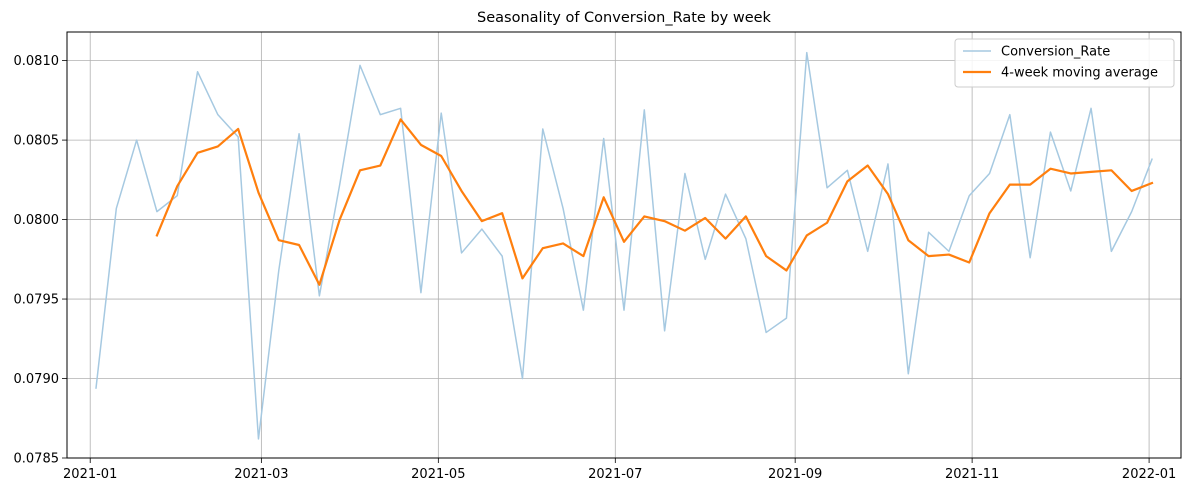 This screenshot has width=1189, height=490. What do you see at coordinates (37, 141) in the screenshot?
I see `y-tick-label: 0.0805` at bounding box center [37, 141].